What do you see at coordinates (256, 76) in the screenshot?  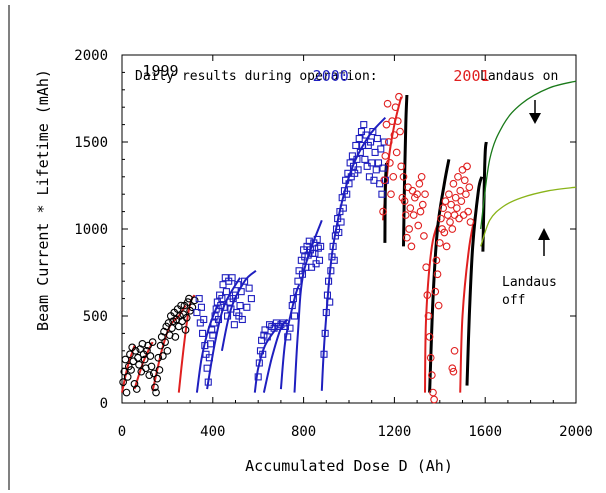 I see `annotation-daily-results: Daily results during operation:` at bounding box center [256, 76].